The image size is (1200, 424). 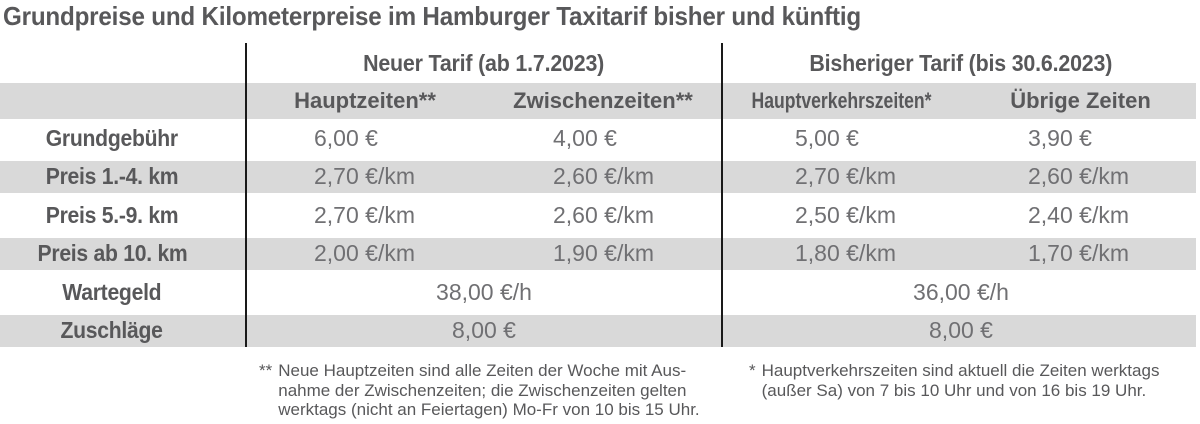 What do you see at coordinates (1080, 100) in the screenshot?
I see `column-header-uebrige-zeiten: Übrige Zeiten` at bounding box center [1080, 100].